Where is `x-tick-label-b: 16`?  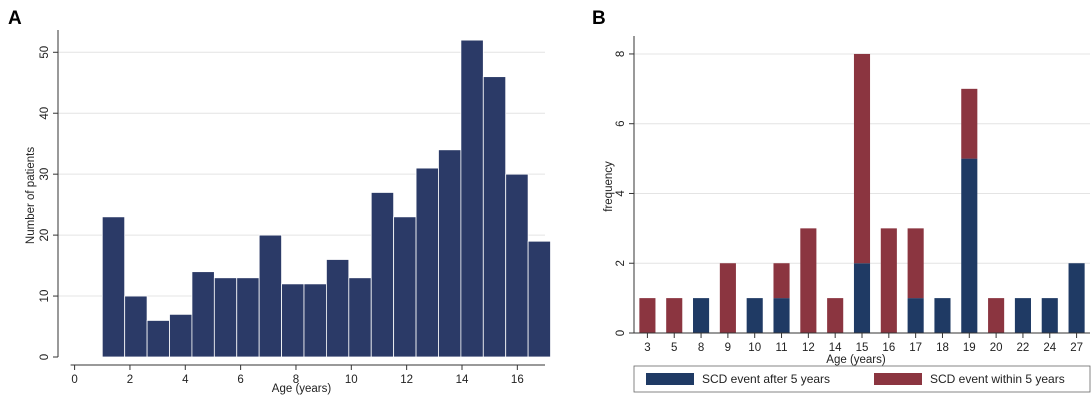
x-tick-label-b: 16 is located at coordinates (888, 348).